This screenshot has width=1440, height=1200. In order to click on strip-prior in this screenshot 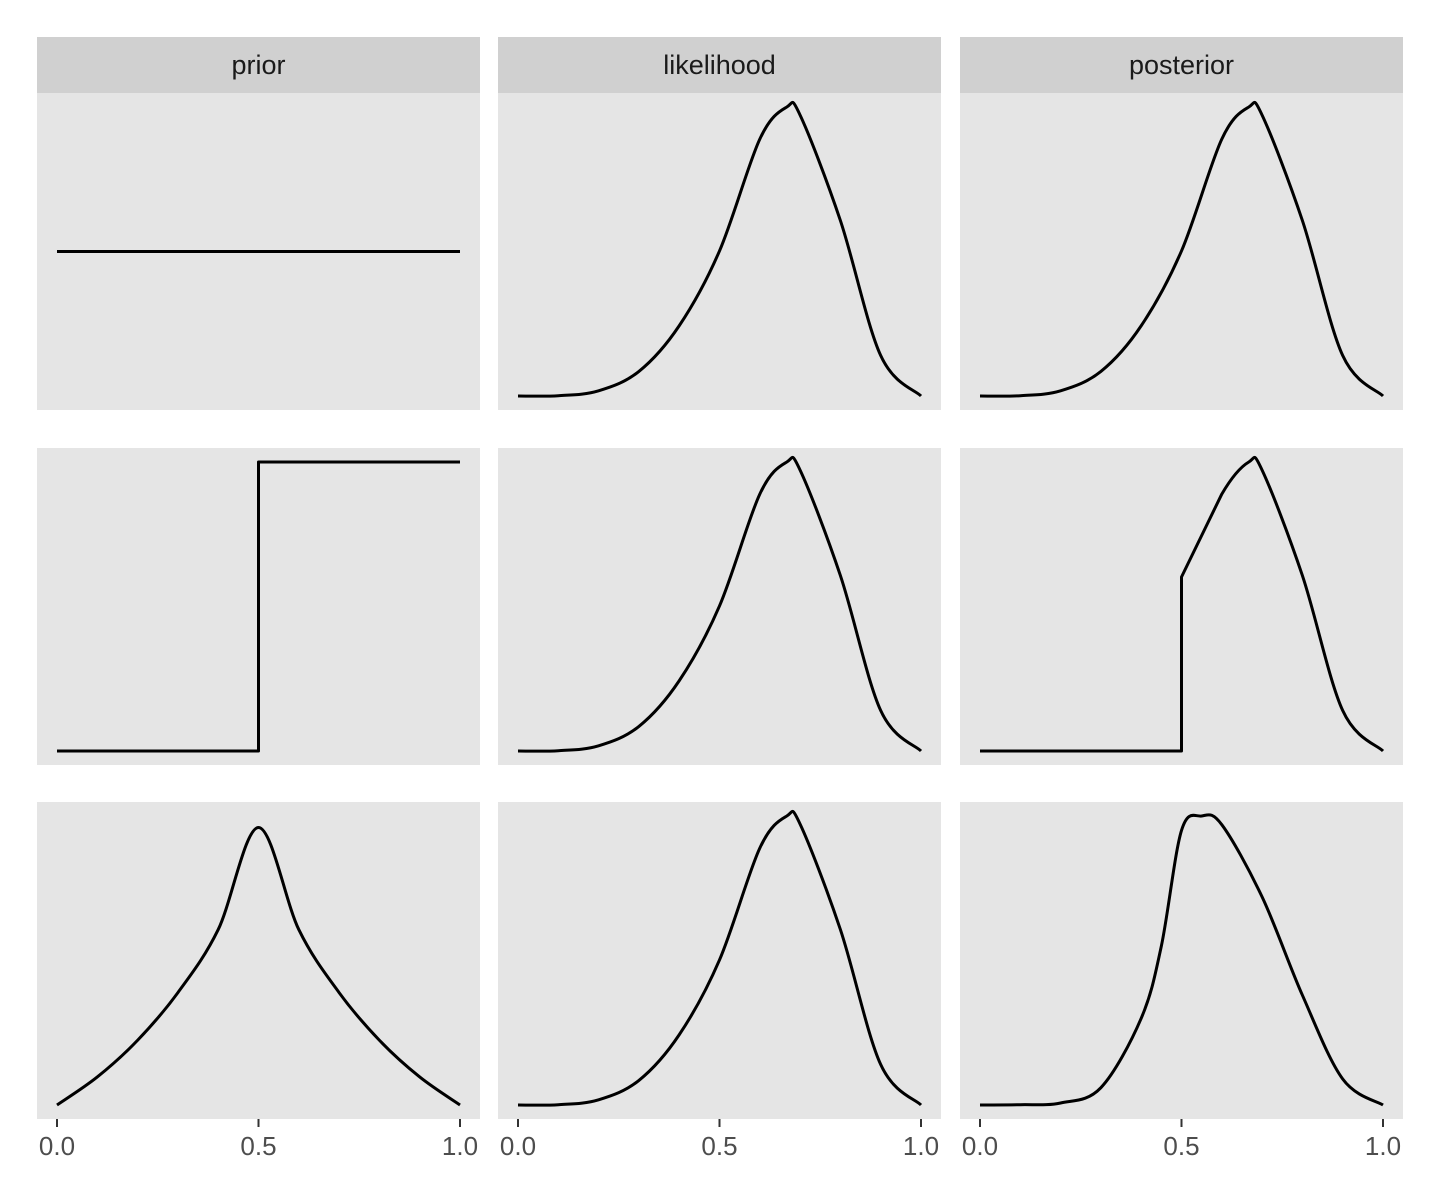, I will do `click(258, 65)`.